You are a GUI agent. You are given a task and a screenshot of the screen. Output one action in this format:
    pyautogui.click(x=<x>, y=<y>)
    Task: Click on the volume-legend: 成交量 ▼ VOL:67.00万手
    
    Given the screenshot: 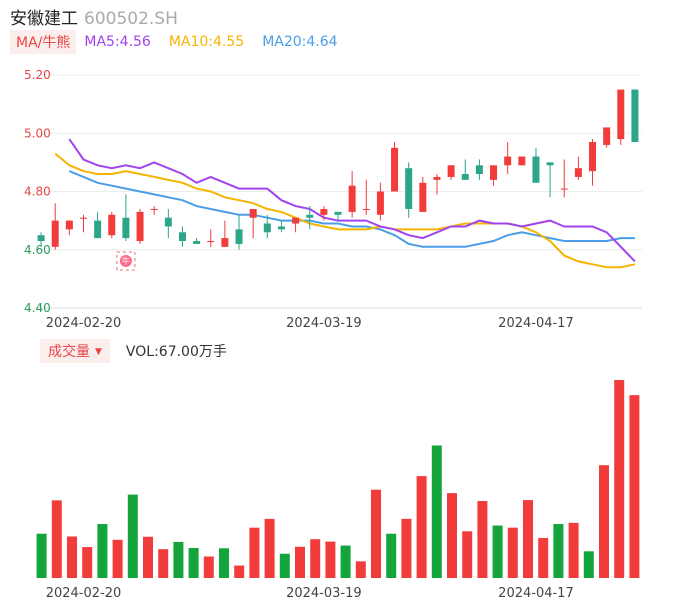 What is the action you would take?
    pyautogui.click(x=133, y=351)
    